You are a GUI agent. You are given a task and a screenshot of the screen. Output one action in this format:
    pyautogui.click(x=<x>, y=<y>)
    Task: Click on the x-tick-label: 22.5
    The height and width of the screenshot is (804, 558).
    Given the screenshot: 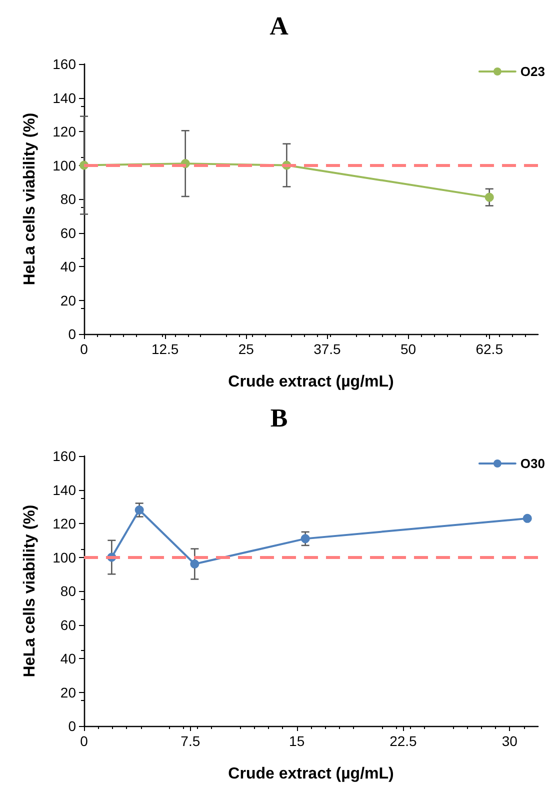 What is the action you would take?
    pyautogui.click(x=404, y=741)
    